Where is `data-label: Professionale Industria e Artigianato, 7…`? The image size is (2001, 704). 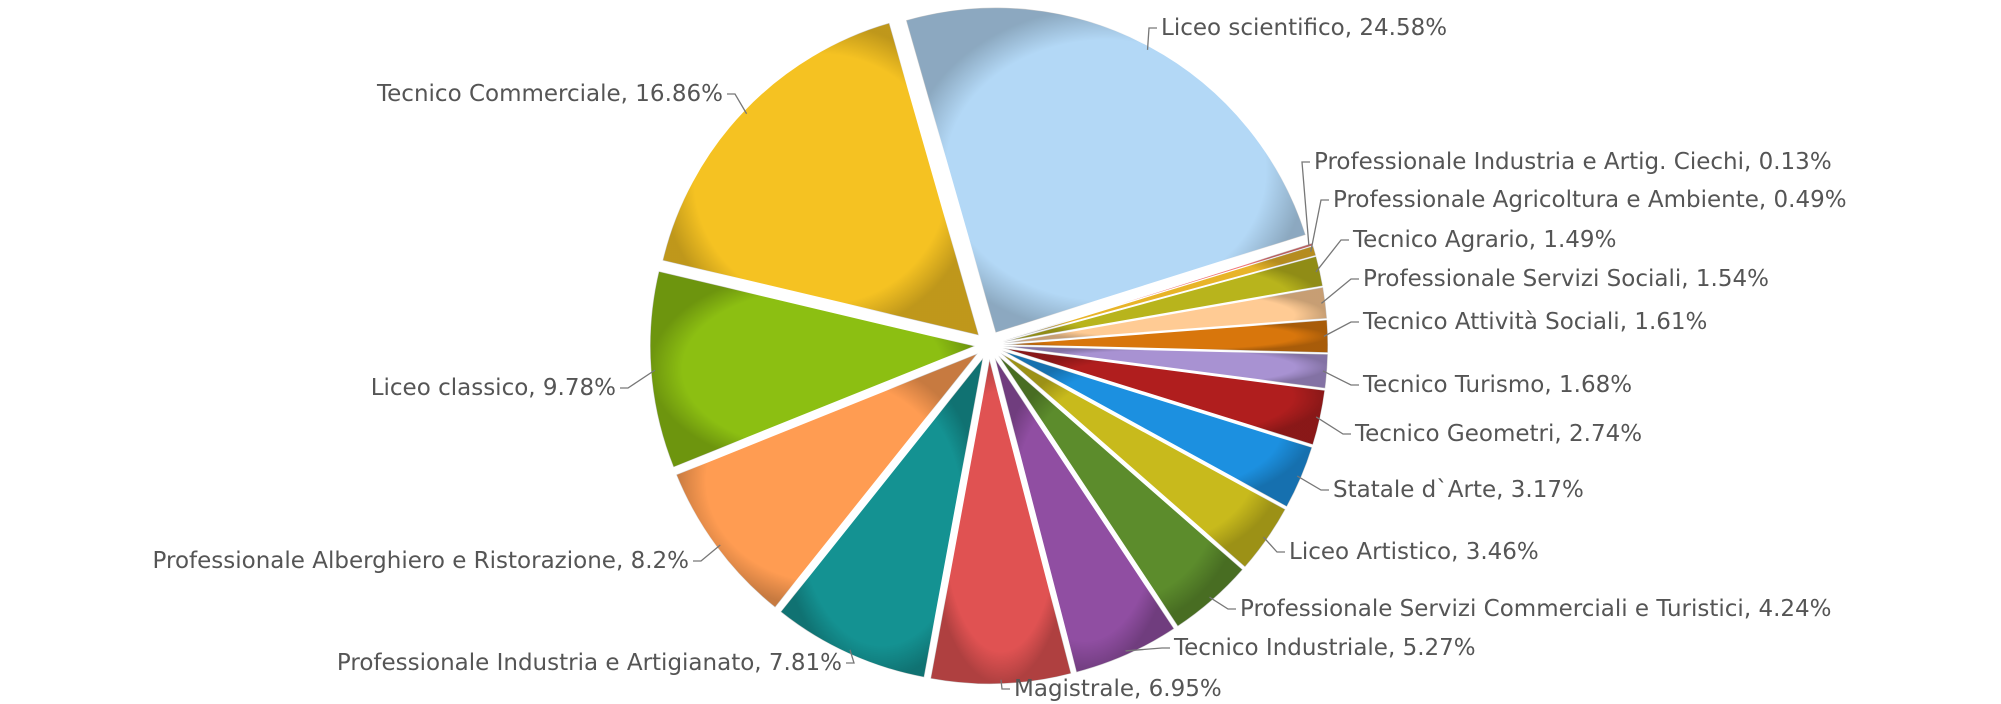
data-label: Professionale Industria e Artigianato, 7… is located at coordinates (589, 663).